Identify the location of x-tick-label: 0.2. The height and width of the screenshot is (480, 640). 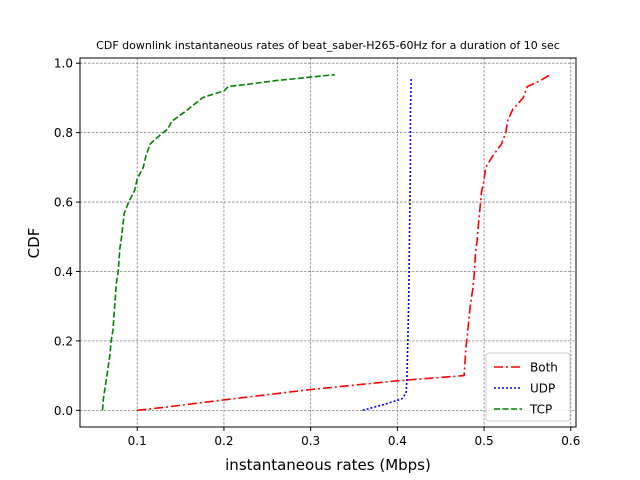
(223, 441).